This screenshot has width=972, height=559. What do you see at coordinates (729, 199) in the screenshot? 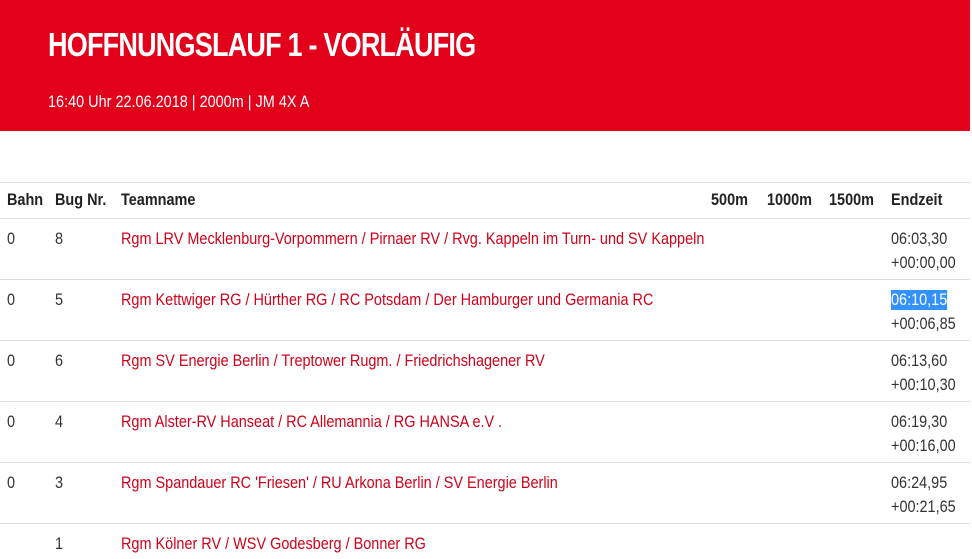
I see `column-header: 500m` at bounding box center [729, 199].